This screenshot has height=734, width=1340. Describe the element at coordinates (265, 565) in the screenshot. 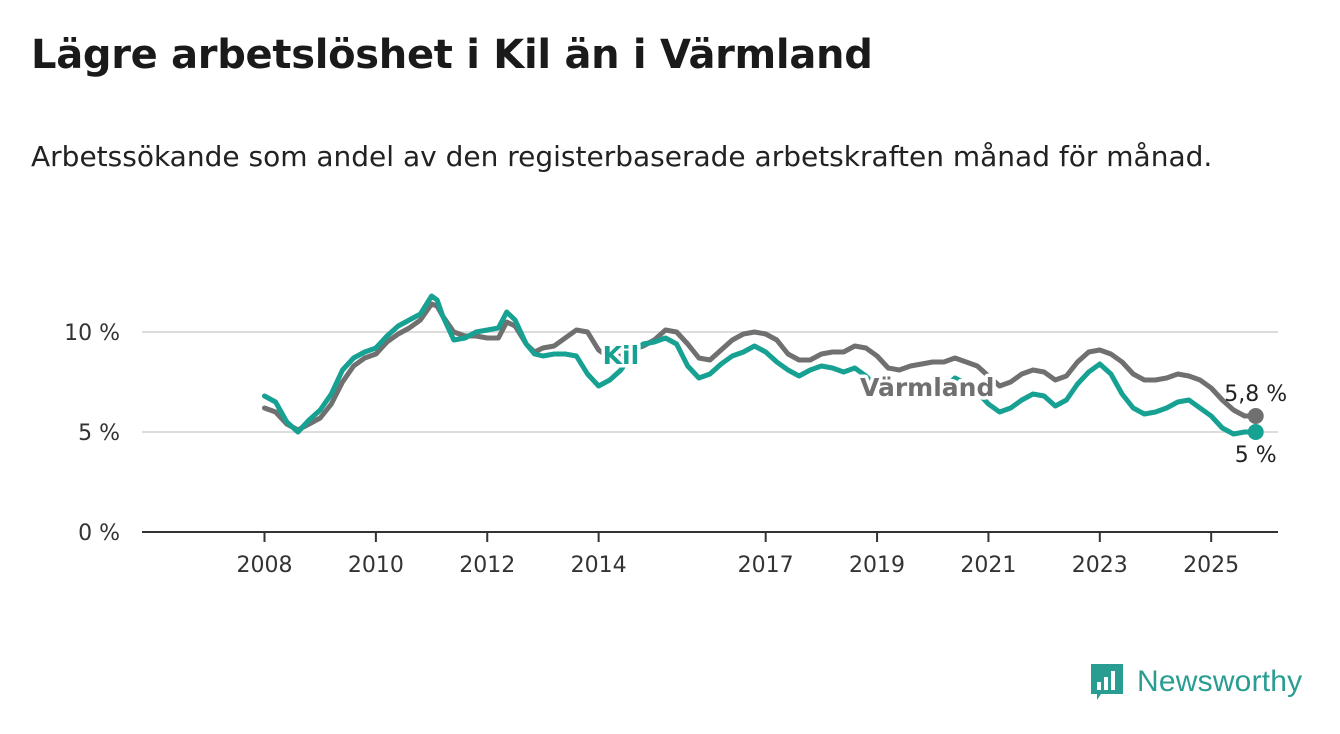

I see `x-tick-label: 2008` at that location.